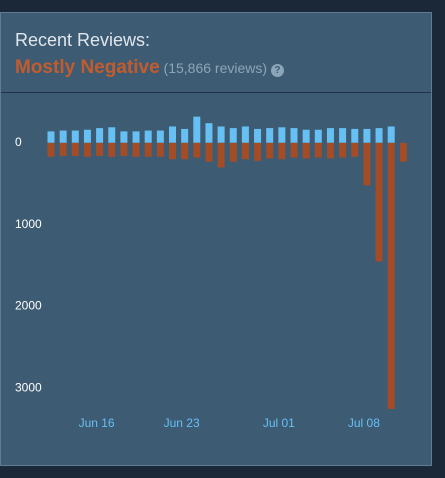 The image size is (445, 478). I want to click on divider, so click(216, 92).